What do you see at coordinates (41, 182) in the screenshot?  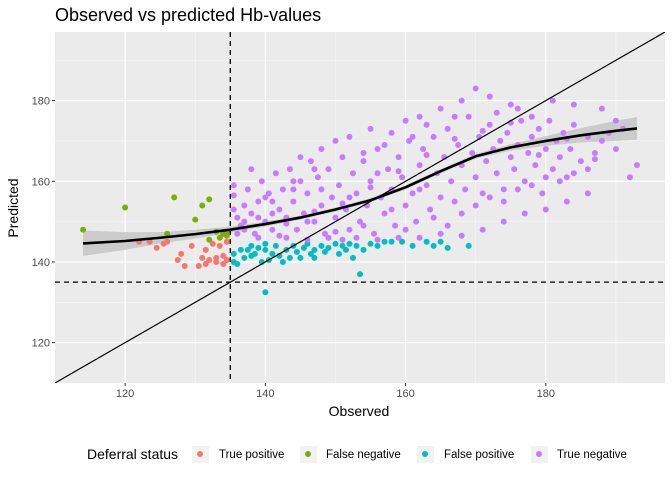 I see `y-tick-label: 160` at bounding box center [41, 182].